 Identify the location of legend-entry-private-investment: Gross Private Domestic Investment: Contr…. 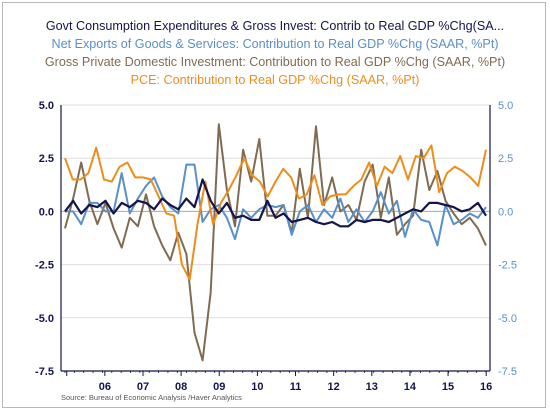
(275, 62).